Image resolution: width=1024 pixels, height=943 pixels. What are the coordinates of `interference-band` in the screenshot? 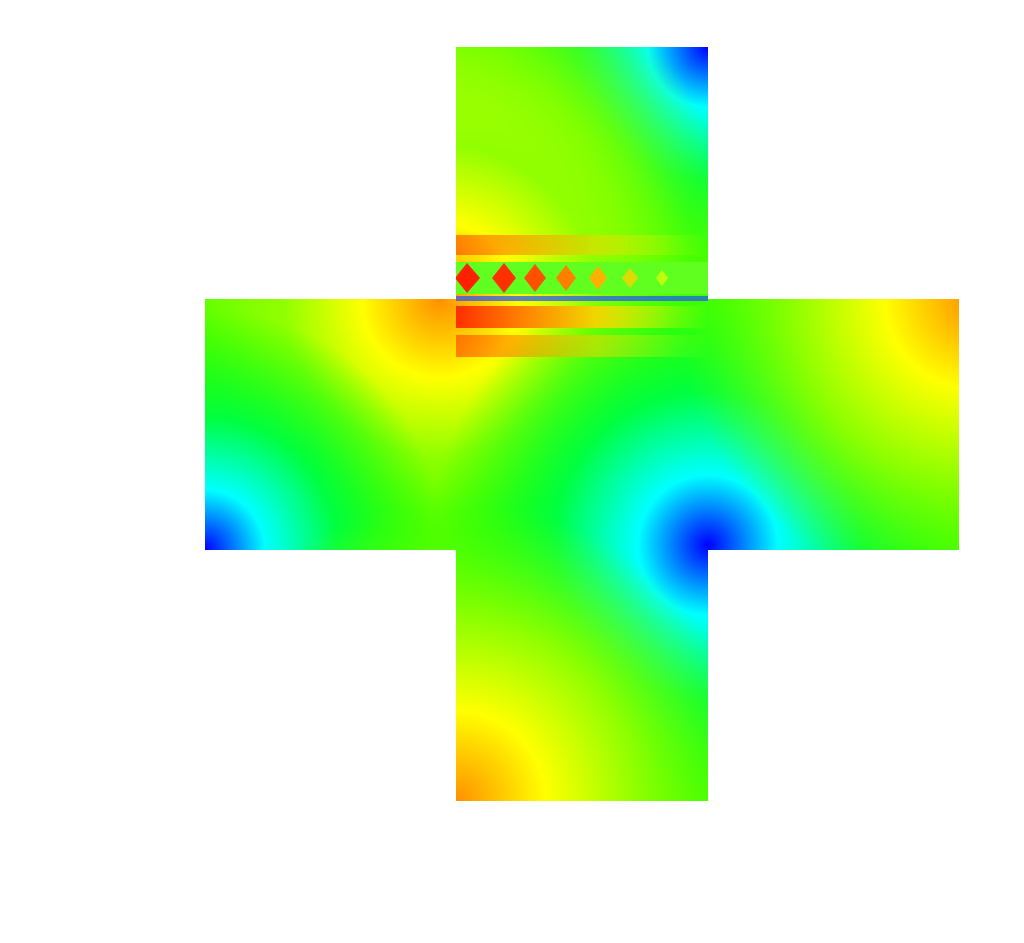 It's located at (581, 296).